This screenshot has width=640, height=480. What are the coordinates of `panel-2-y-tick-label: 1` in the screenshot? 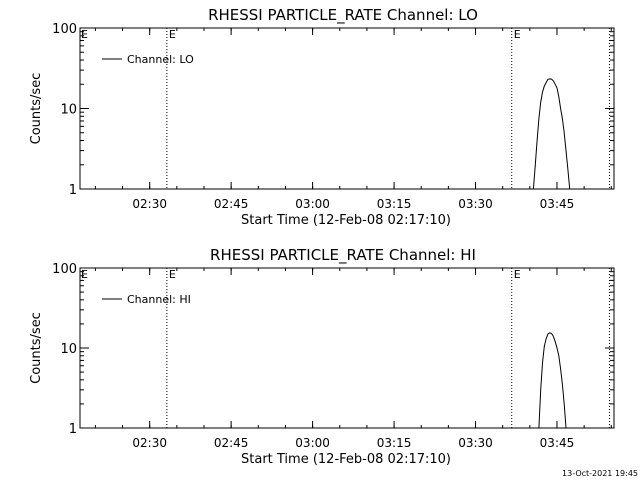 It's located at (73, 429).